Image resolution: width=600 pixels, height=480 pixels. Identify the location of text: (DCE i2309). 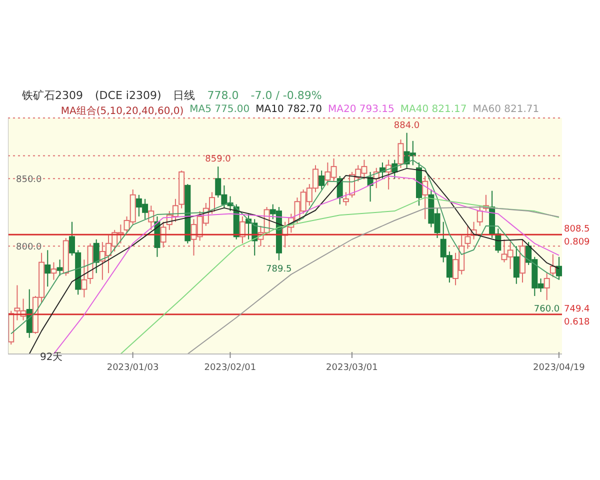
(128, 95).